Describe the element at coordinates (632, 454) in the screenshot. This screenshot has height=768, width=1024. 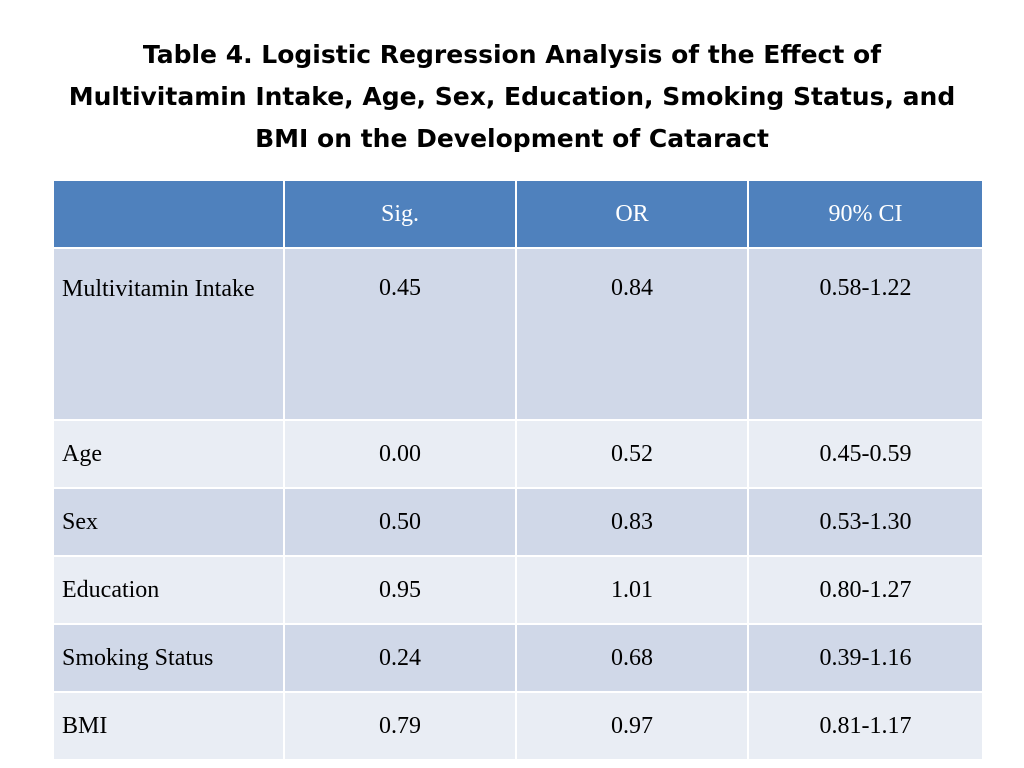
I see `or-value: 0.52` at that location.